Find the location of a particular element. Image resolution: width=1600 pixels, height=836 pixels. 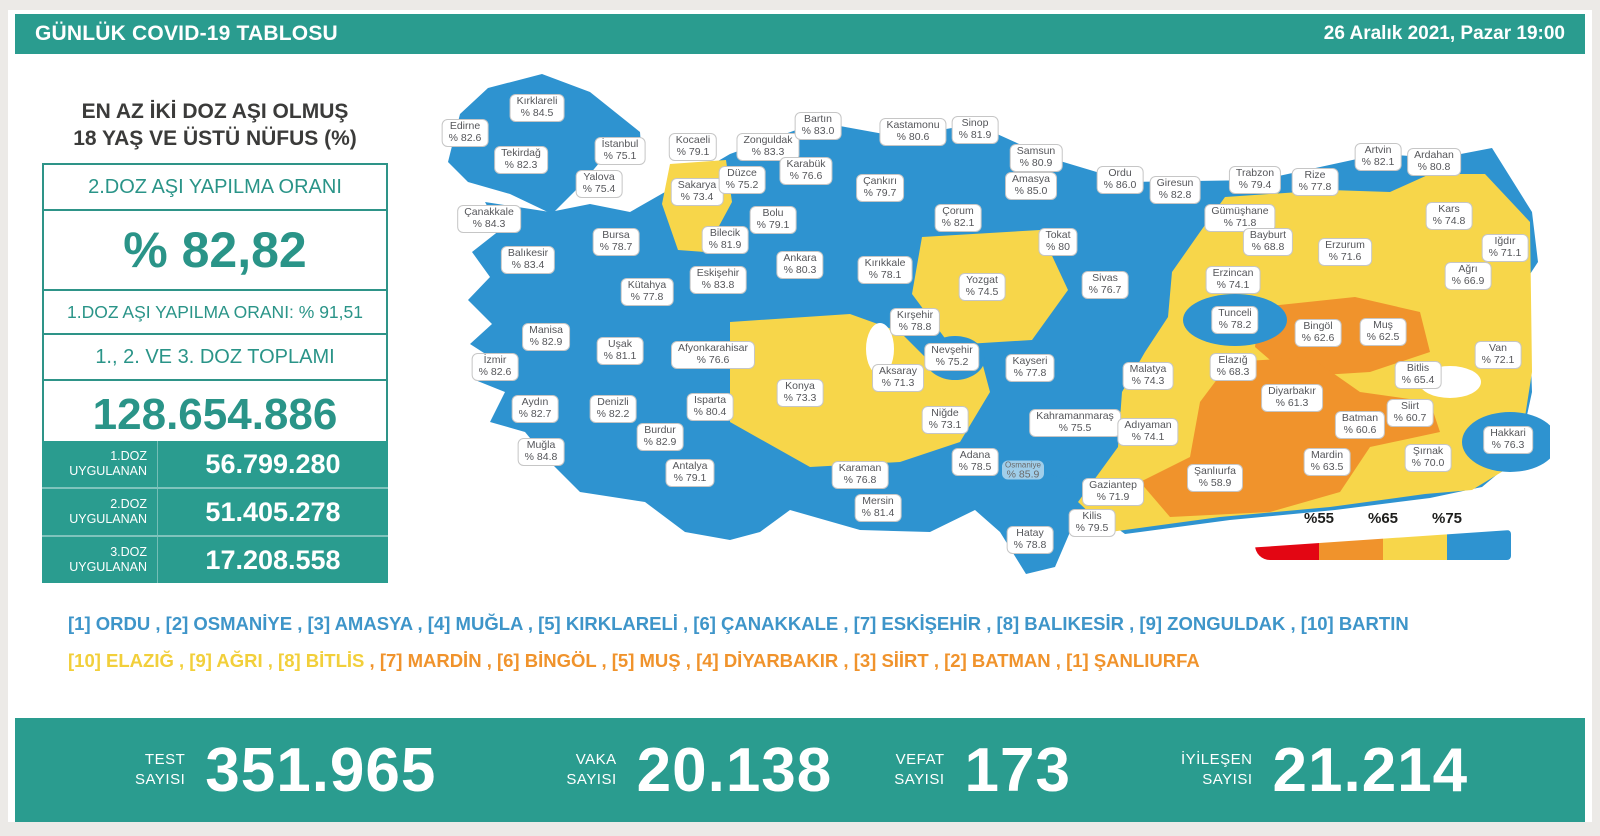

header-date: 26 Aralık 2021, Pazar 19:00 is located at coordinates (1444, 33).